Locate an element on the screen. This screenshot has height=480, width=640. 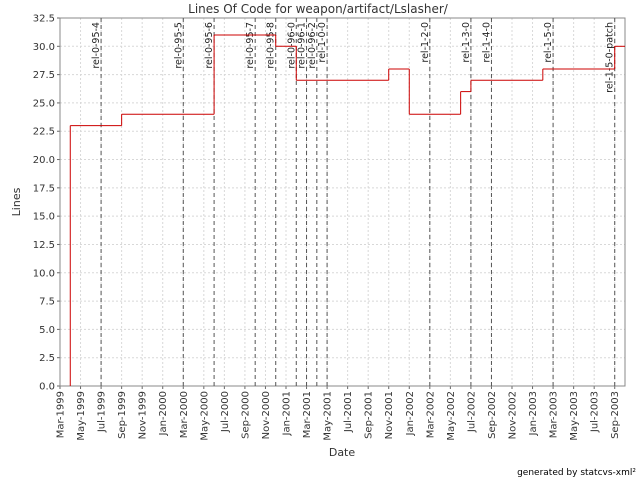
release-label: rel-0-96-2 is located at coordinates (312, 45).